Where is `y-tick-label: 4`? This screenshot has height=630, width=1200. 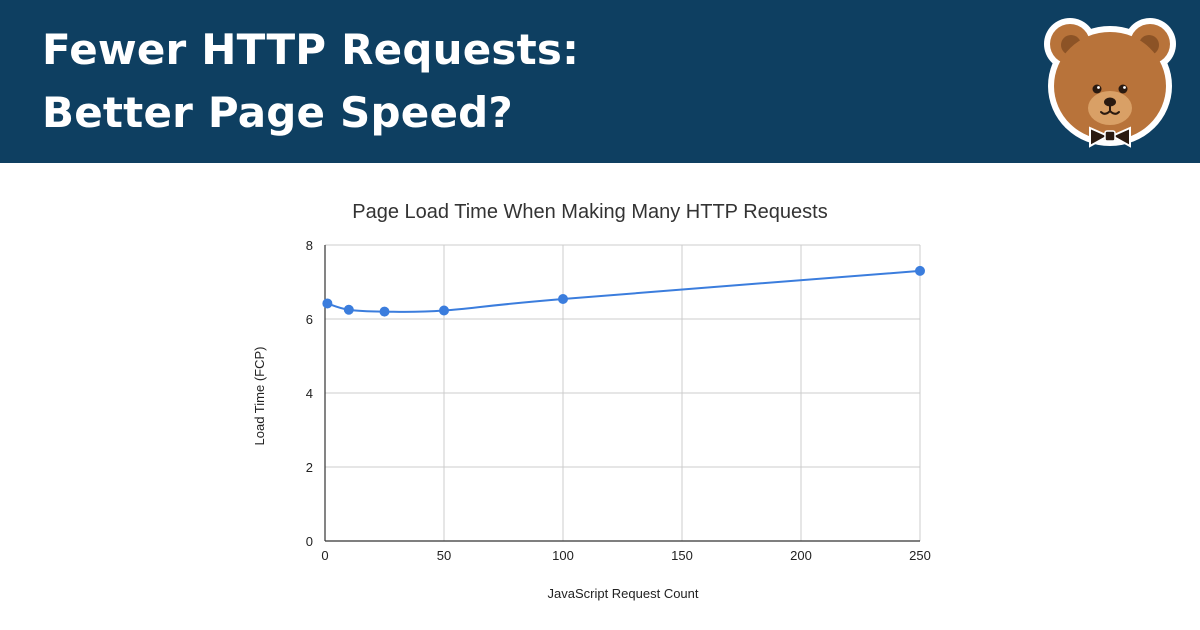
y-tick-label: 4 is located at coordinates (309, 393).